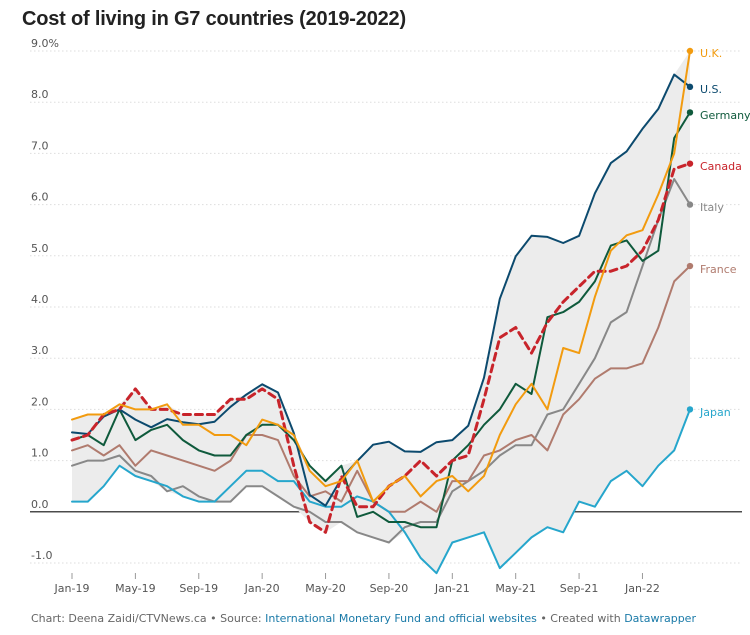  Describe the element at coordinates (721, 166) in the screenshot. I see `series-label: Canada` at that location.